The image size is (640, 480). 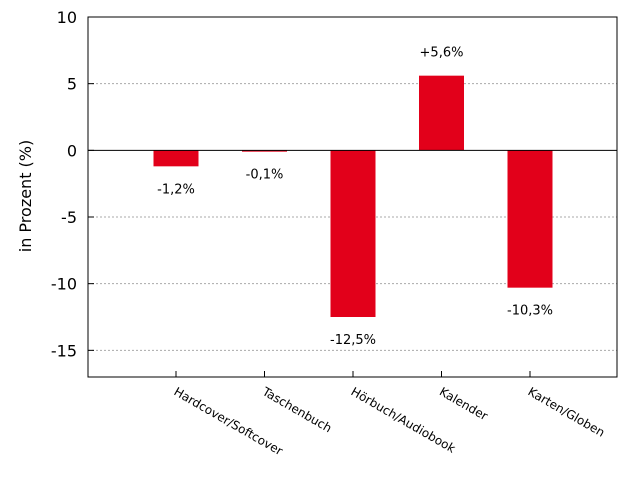 I want to click on x-tick-label: Kalender, so click(x=463, y=403).